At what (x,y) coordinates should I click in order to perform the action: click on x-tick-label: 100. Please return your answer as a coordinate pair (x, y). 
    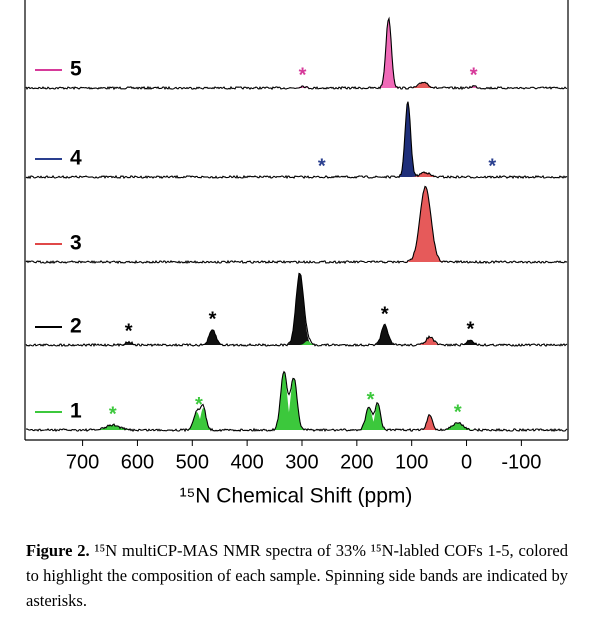
    Looking at the image, I should click on (411, 462).